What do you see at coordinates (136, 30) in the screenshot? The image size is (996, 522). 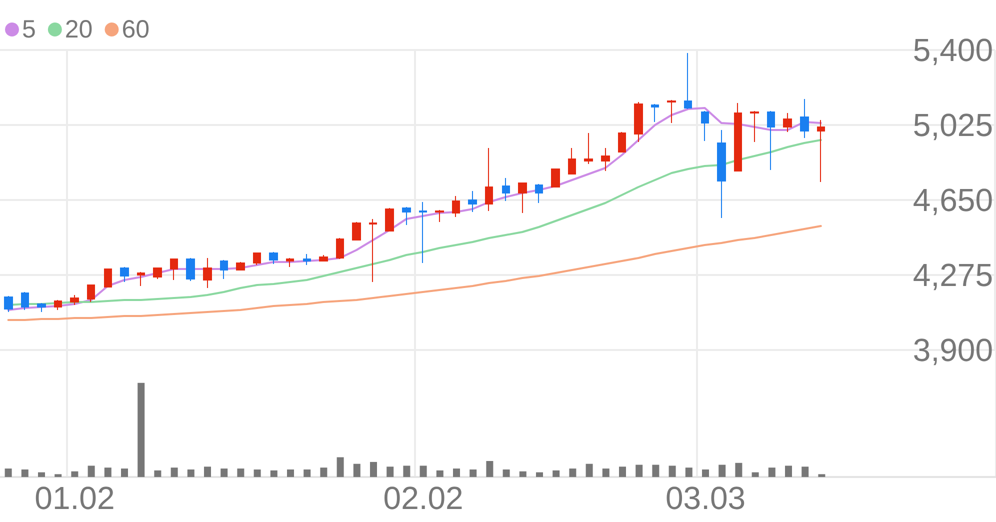 I see `legend-label: 60` at bounding box center [136, 30].